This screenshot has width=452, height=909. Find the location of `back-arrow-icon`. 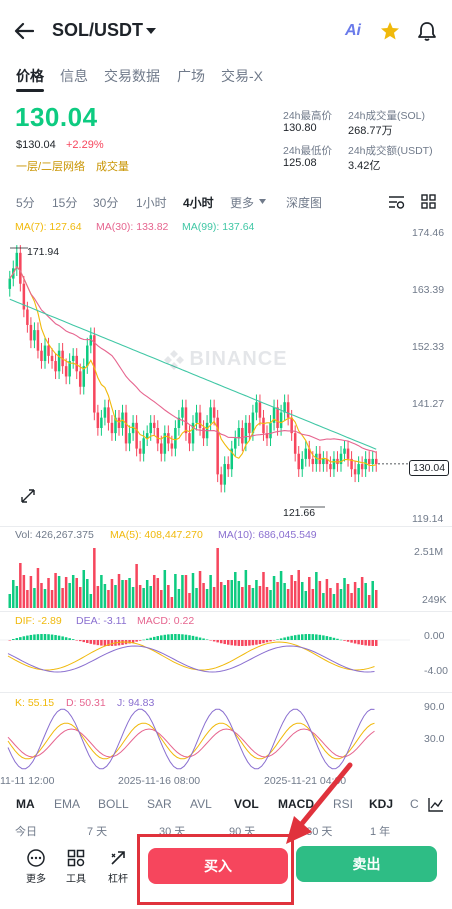

back-arrow-icon is located at coordinates (24, 31).